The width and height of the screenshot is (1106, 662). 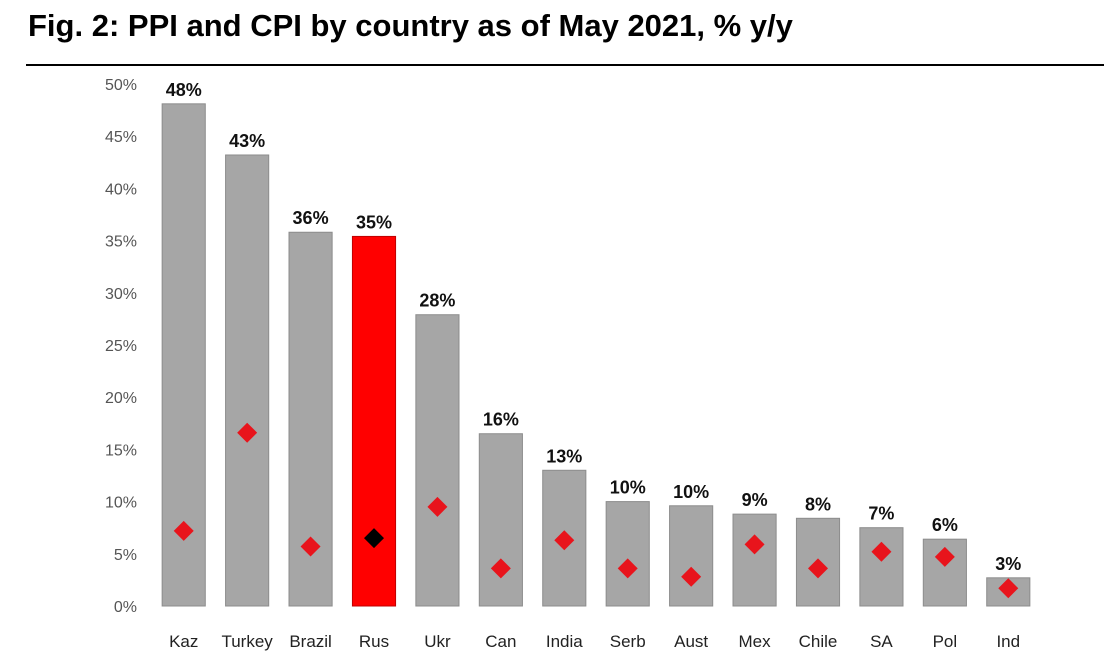 What do you see at coordinates (565, 65) in the screenshot?
I see `title-rule` at bounding box center [565, 65].